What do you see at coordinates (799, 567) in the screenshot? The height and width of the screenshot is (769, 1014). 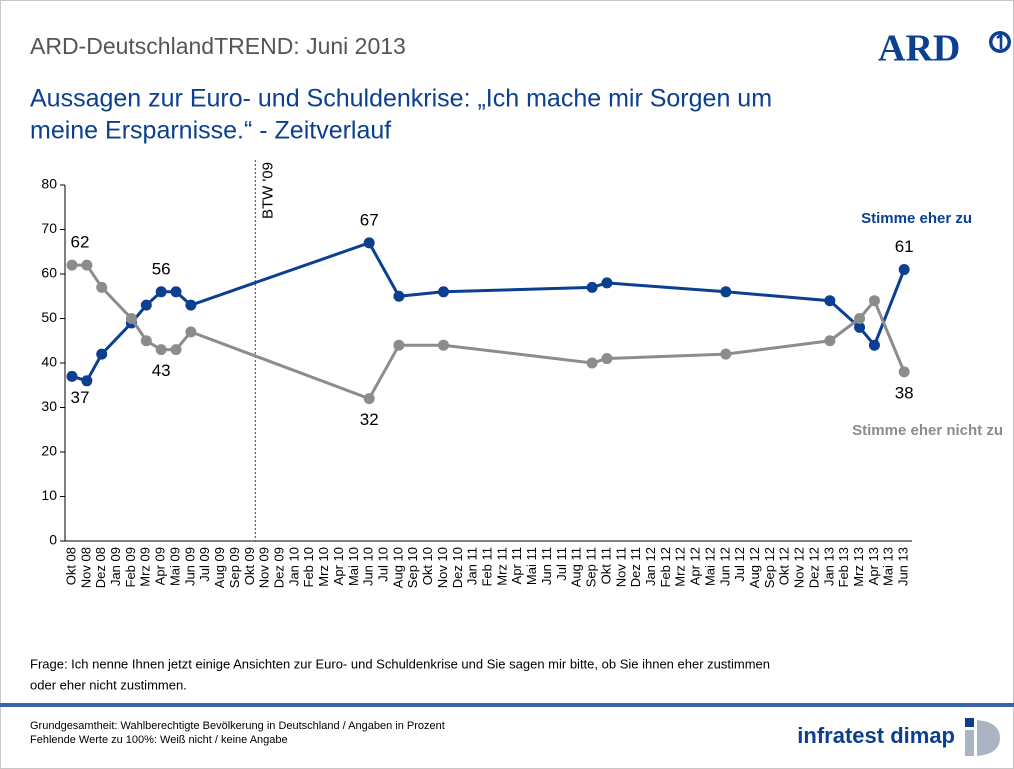 I see `x-tick-label: Nov 12` at bounding box center [799, 567].